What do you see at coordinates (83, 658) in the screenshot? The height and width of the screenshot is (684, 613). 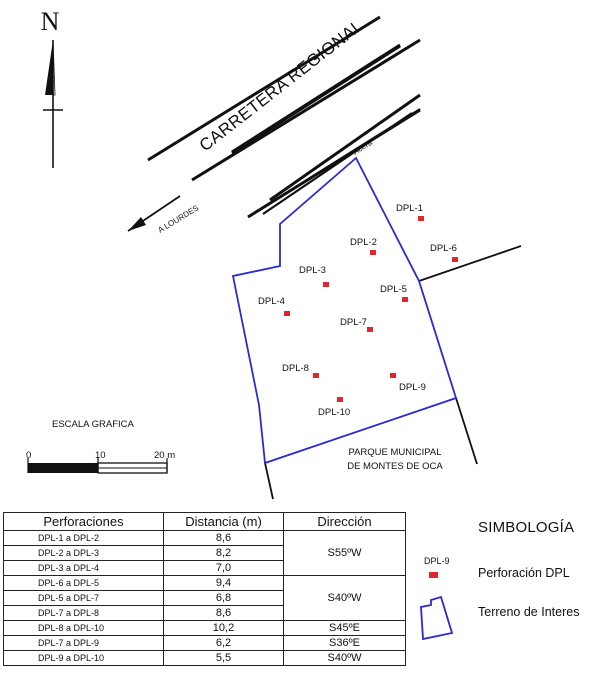 I see `pair-cell: DPL-9 a DPL-10` at bounding box center [83, 658].